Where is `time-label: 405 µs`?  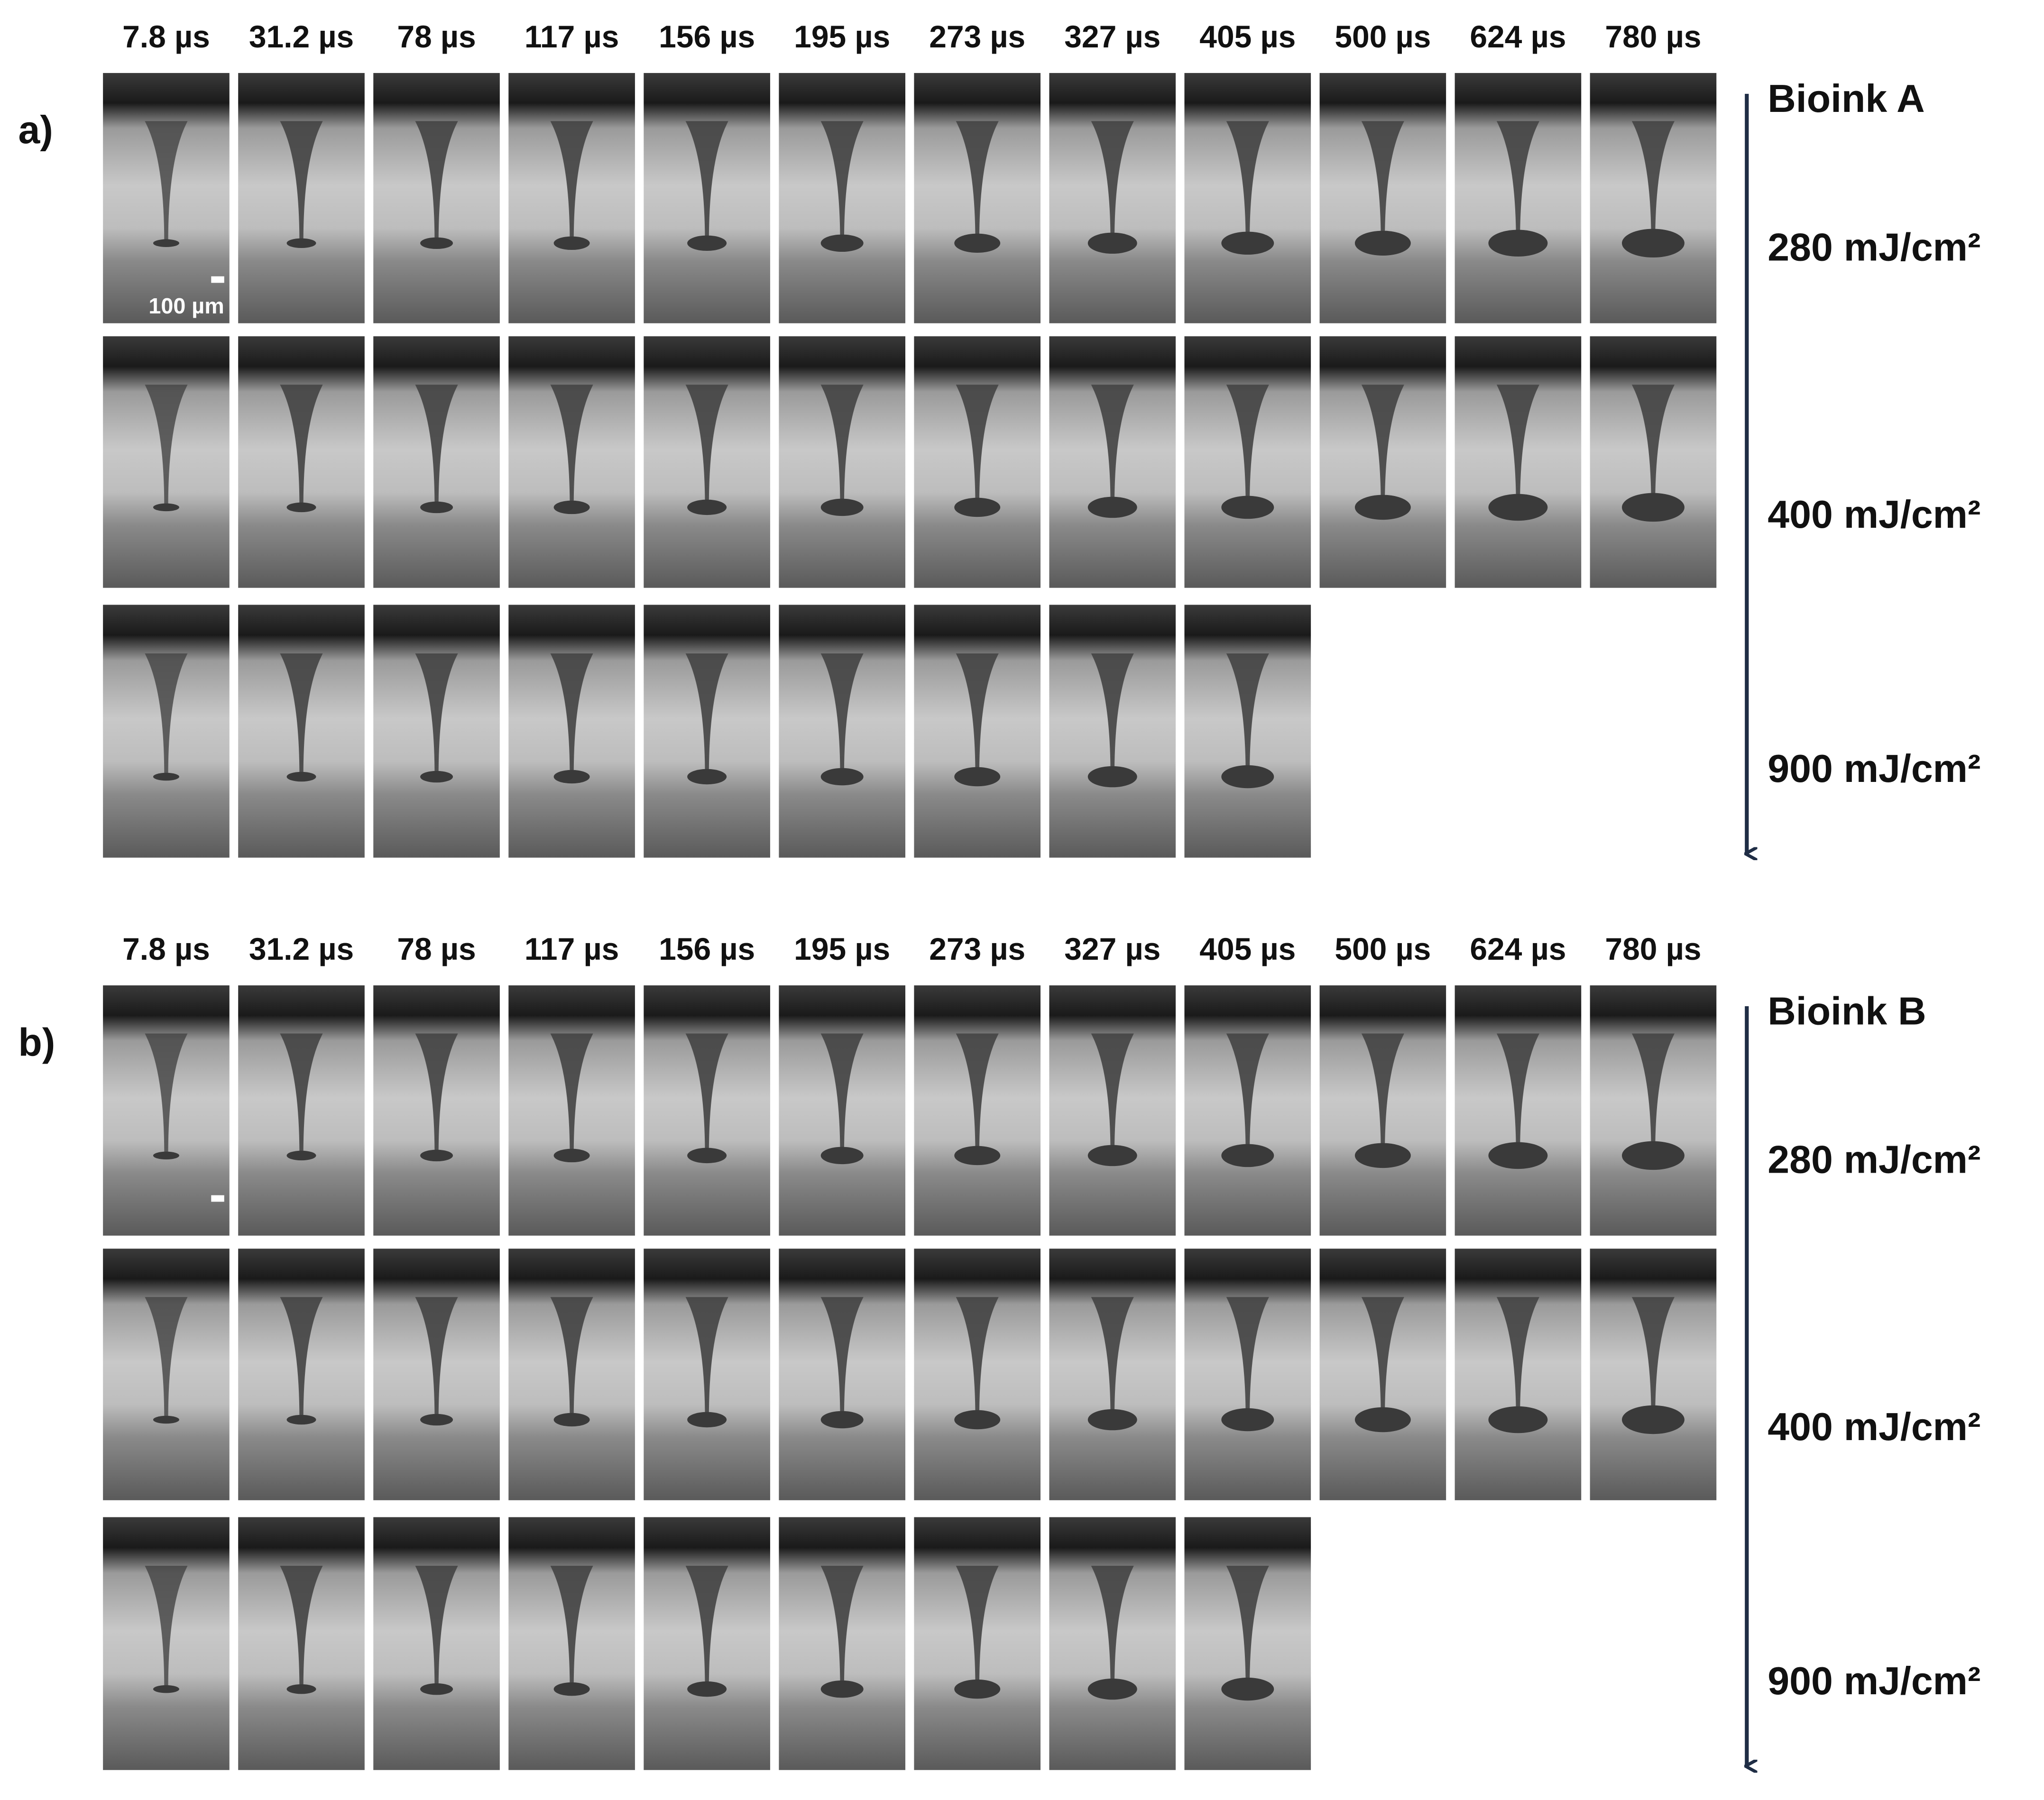
time-label: 405 µs is located at coordinates (1247, 948).